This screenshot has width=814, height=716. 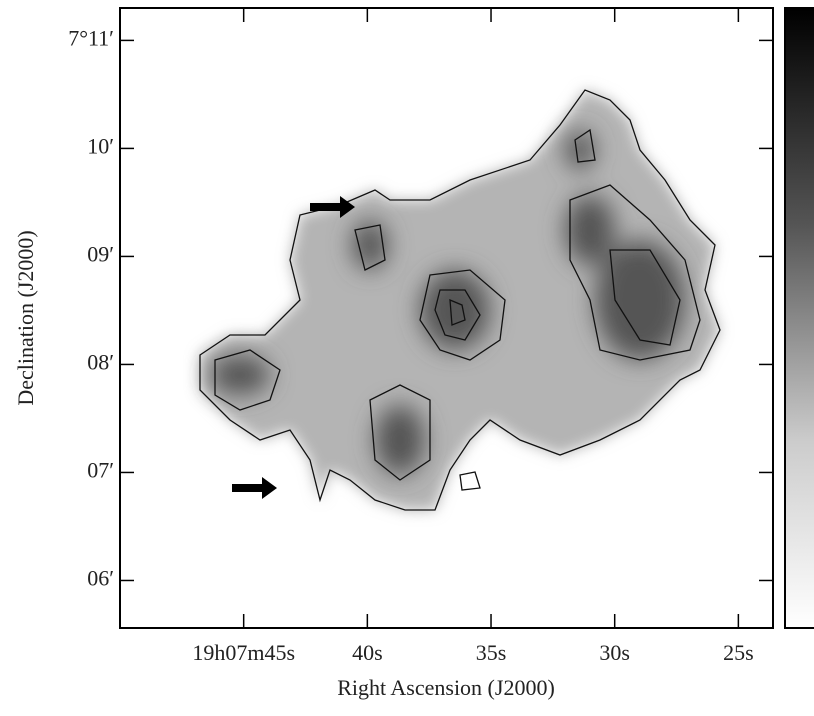 I want to click on colorbar, so click(x=799, y=318).